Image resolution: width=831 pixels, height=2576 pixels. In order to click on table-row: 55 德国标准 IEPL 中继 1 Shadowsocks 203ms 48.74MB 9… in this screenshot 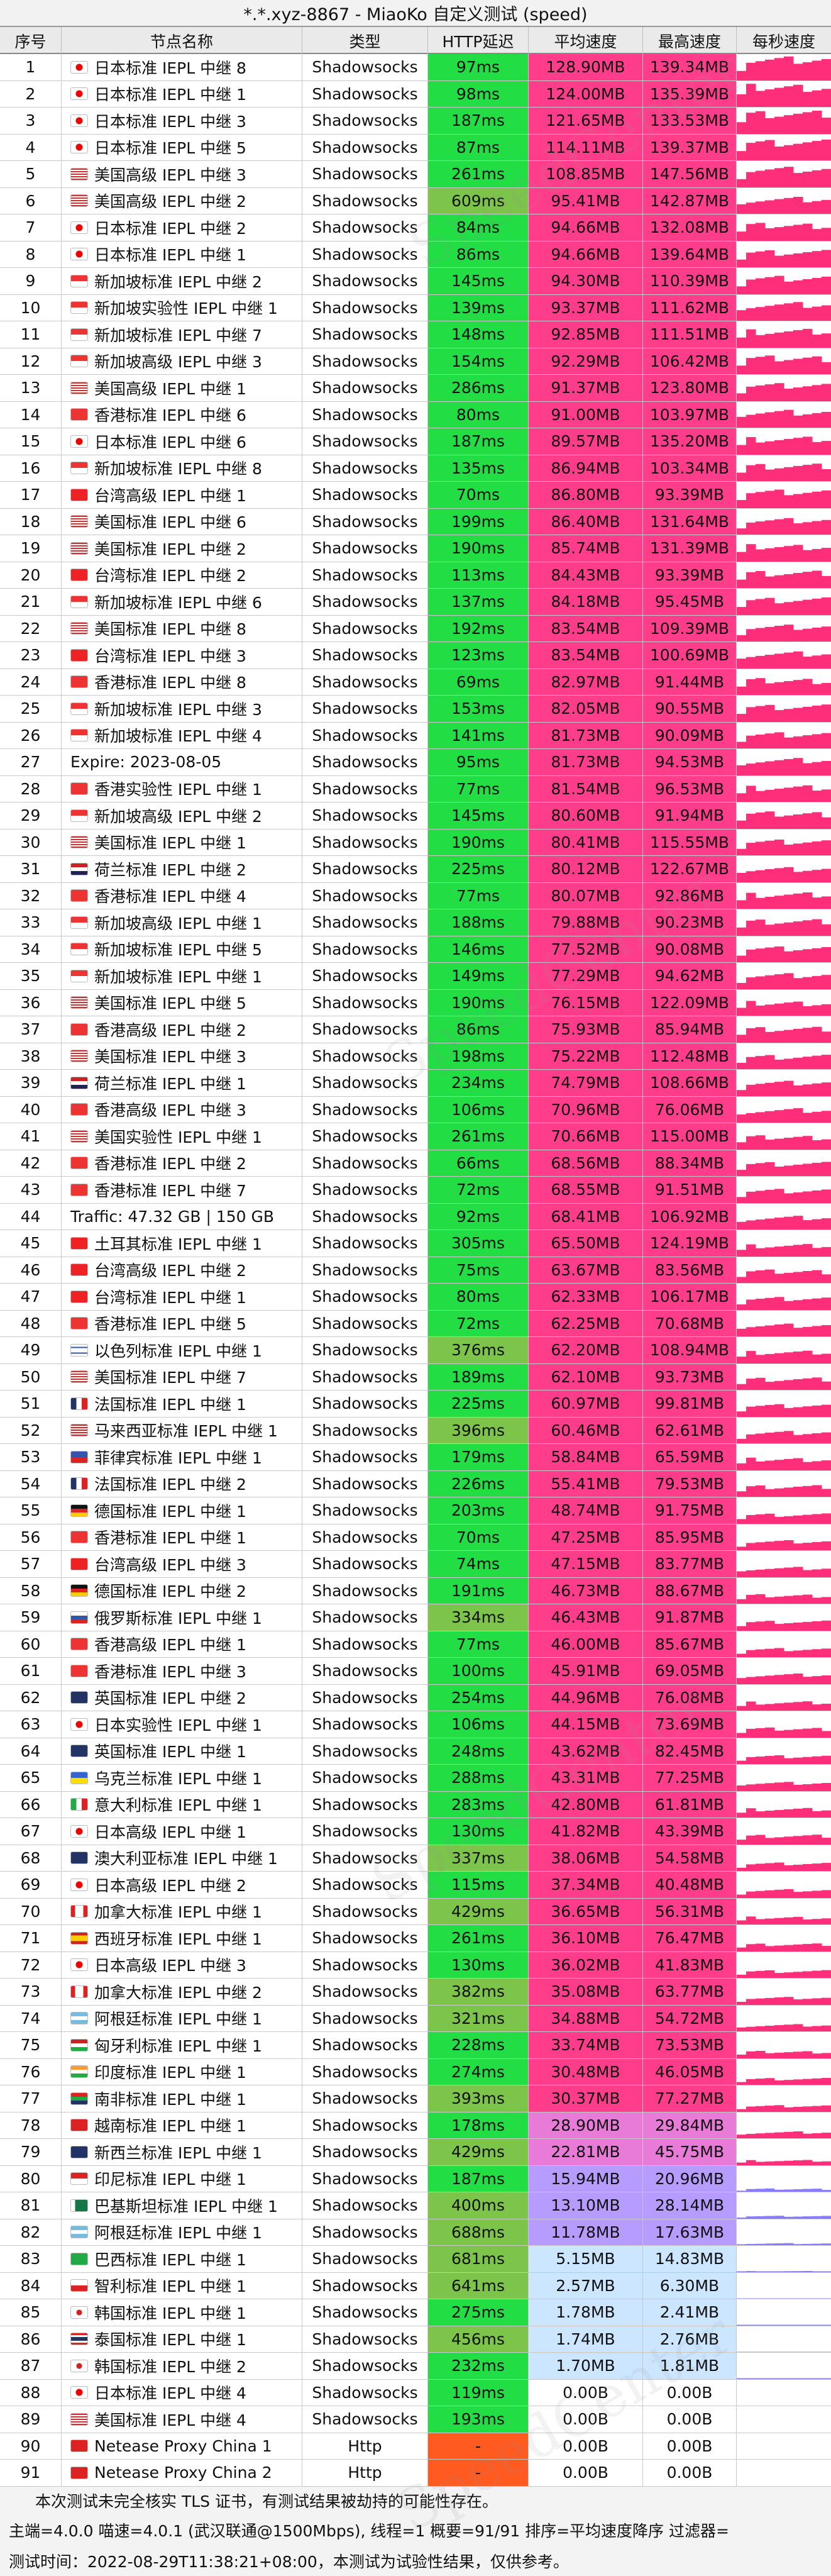, I will do `click(415, 1510)`.